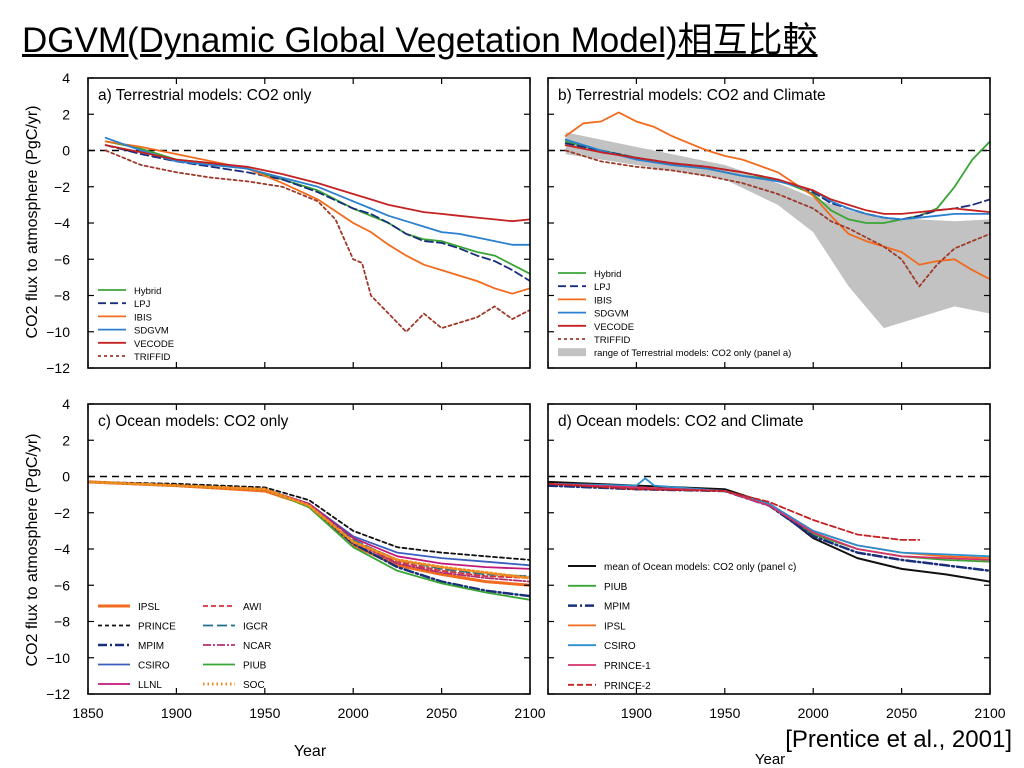 Image resolution: width=1024 pixels, height=768 pixels. Describe the element at coordinates (310, 751) in the screenshot. I see `x-axis-label-left: Year` at that location.